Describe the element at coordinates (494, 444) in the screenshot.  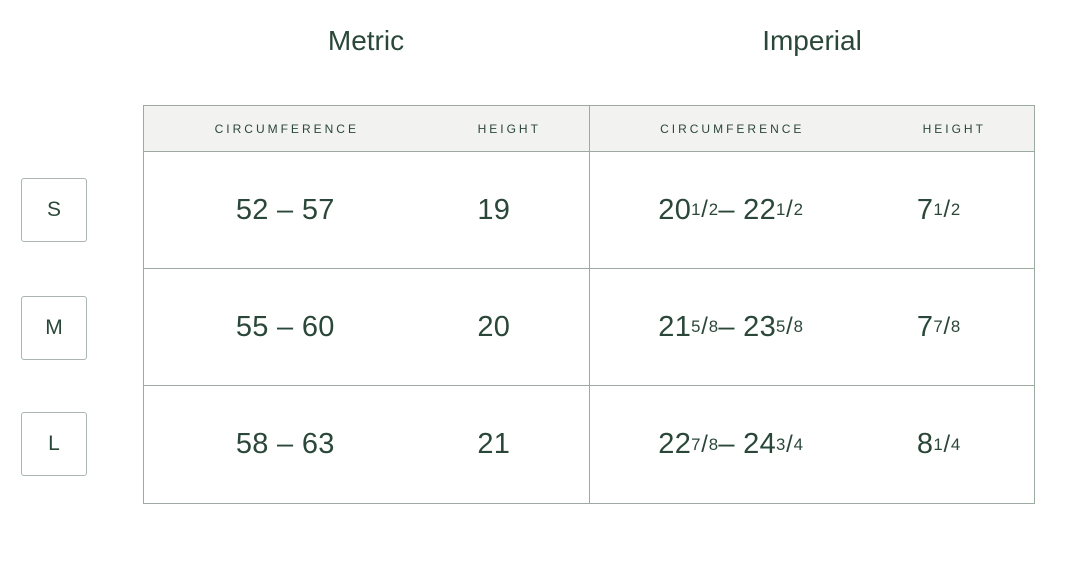
I see `metric-height-value: 21` at that location.